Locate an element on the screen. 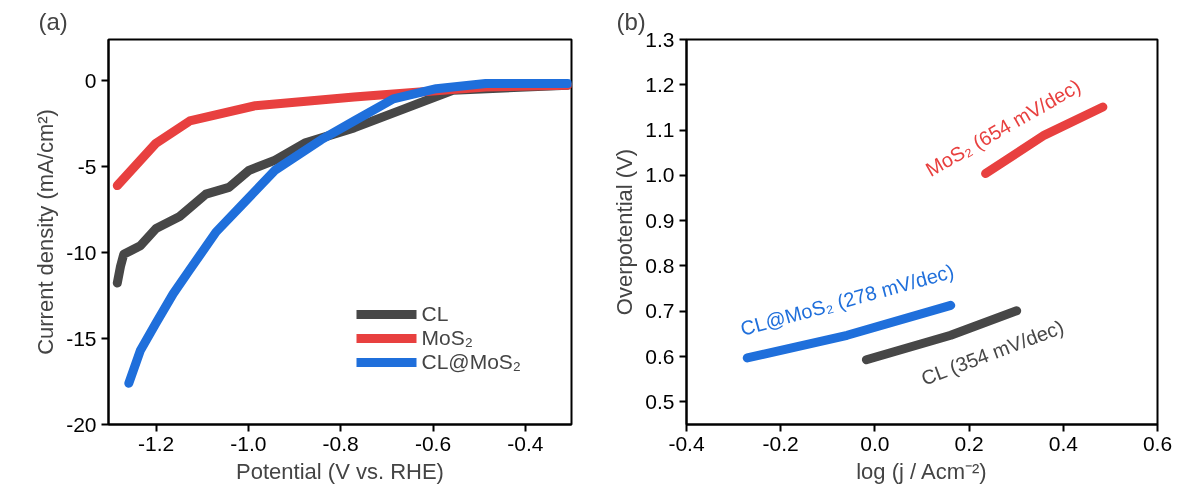  legend-label: CL is located at coordinates (435, 314).